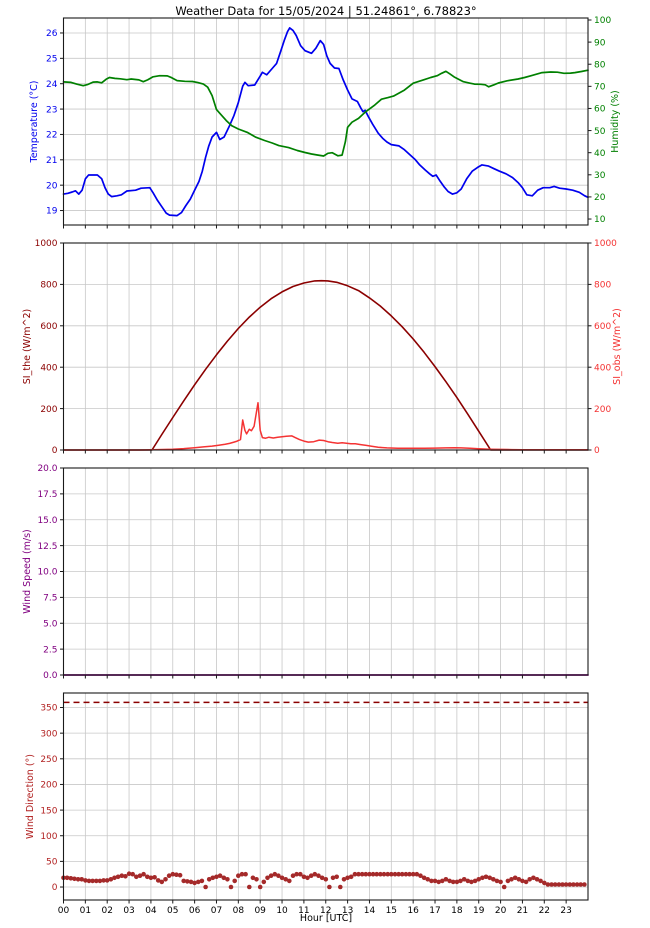 The height and width of the screenshot is (928, 650). What do you see at coordinates (544, 911) in the screenshot?
I see `x-tick-label: 22` at bounding box center [544, 911].